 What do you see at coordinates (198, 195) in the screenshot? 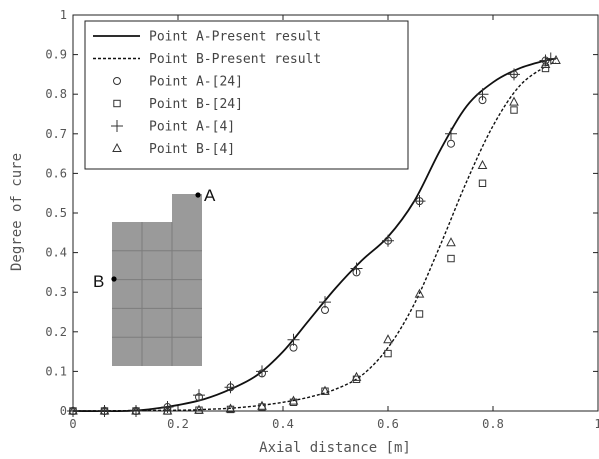
I see `point-a-marker` at bounding box center [198, 195].